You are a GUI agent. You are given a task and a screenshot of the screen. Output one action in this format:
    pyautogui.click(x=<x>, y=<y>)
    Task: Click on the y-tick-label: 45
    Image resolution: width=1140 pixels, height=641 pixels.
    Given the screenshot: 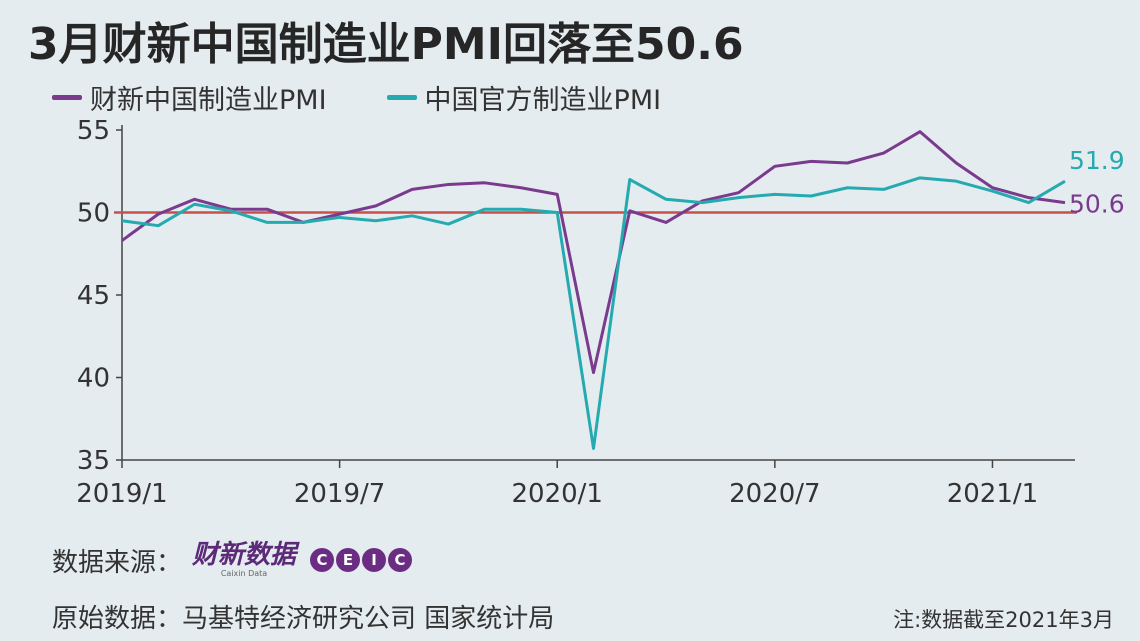 What is the action you would take?
    pyautogui.click(x=93, y=296)
    